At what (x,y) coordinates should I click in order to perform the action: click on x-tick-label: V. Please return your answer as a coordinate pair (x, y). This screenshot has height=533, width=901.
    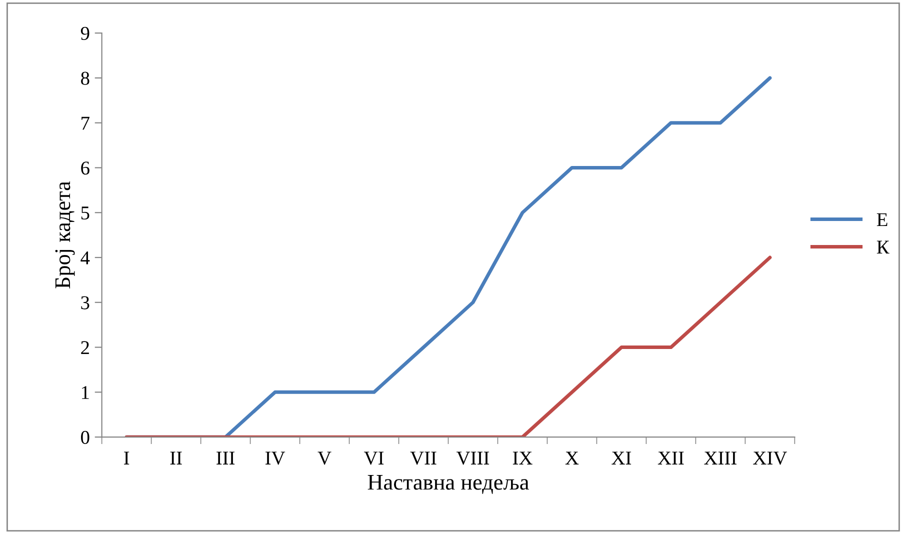
    Looking at the image, I should click on (325, 458).